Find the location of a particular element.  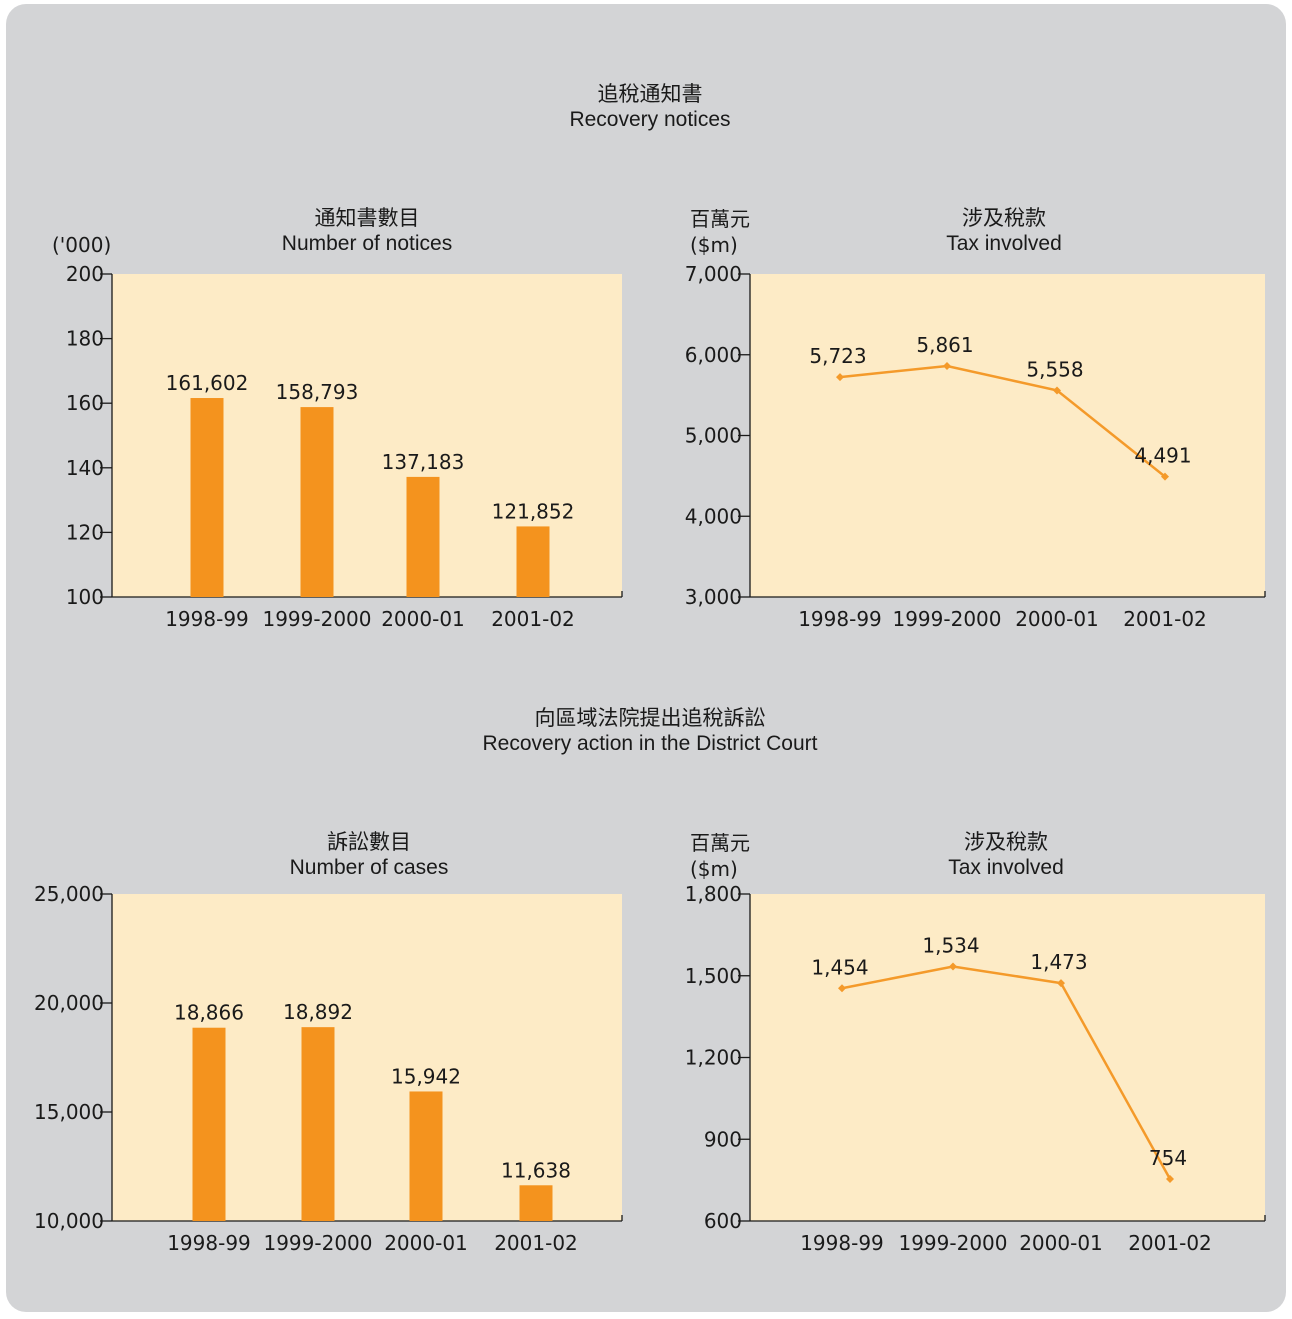

y-tick-label: 900 is located at coordinates (723, 1139).